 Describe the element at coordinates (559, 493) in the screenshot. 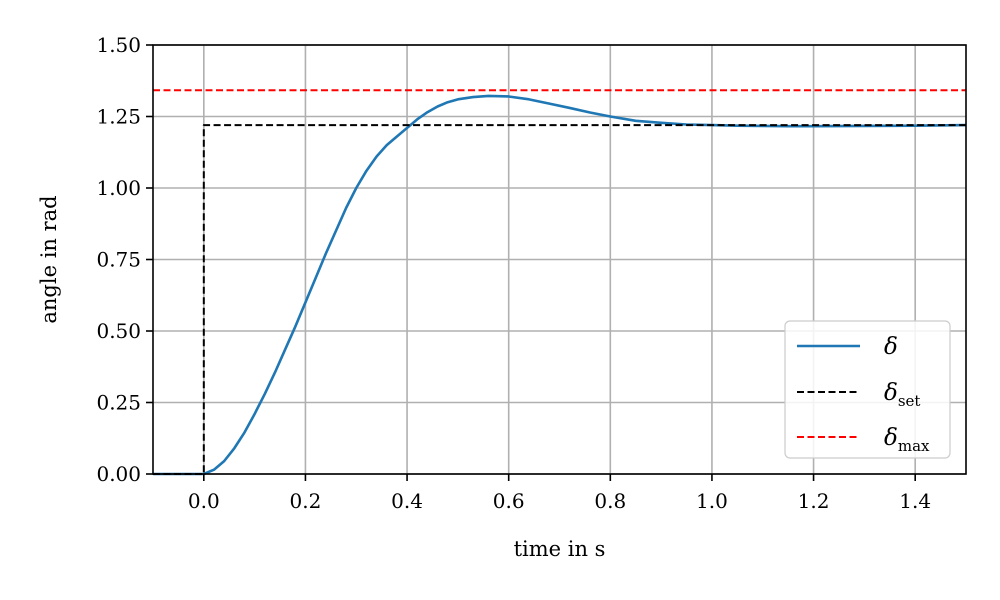

I see `x-axis-ticks: 0.0 0.2 0.4 0.6 0.8 1.0 1.2 1.4` at that location.